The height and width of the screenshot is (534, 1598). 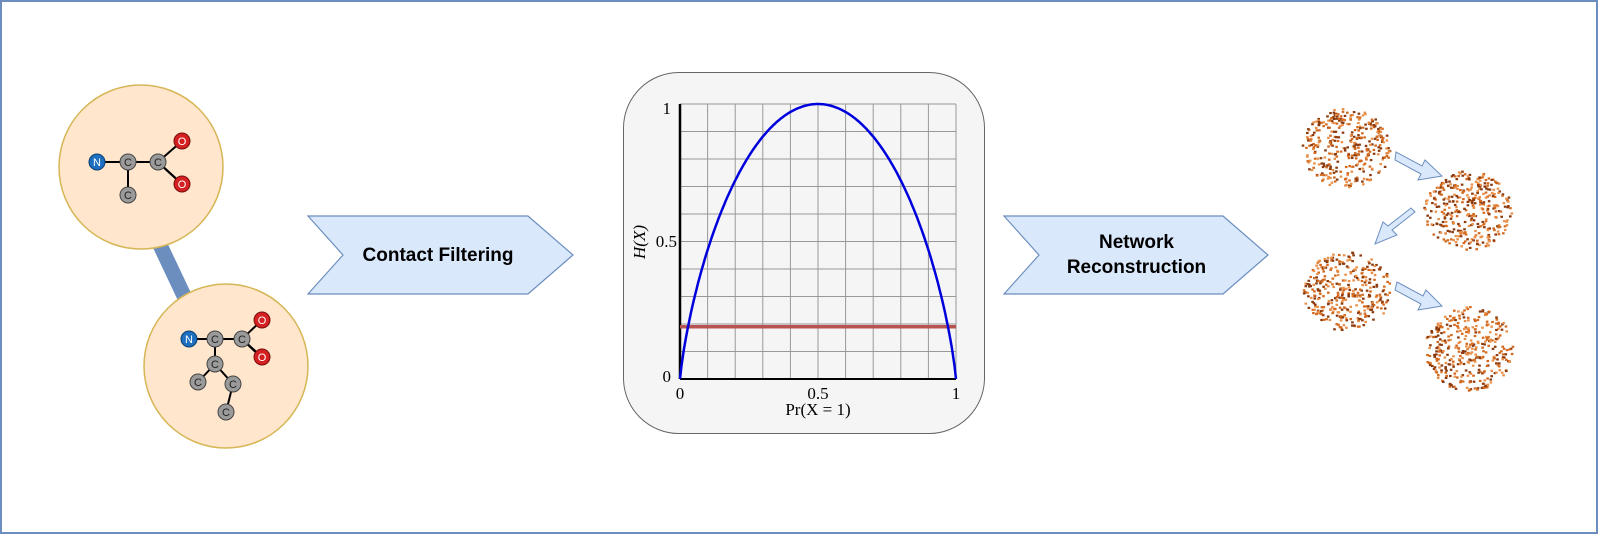 I want to click on atom-o, so click(x=262, y=357).